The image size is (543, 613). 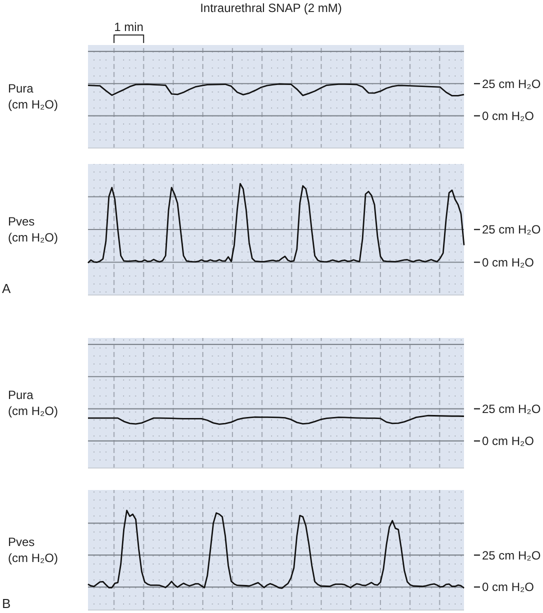 I want to click on chart-title: Intraurethral SNAP (2 mM), so click(x=271, y=8).